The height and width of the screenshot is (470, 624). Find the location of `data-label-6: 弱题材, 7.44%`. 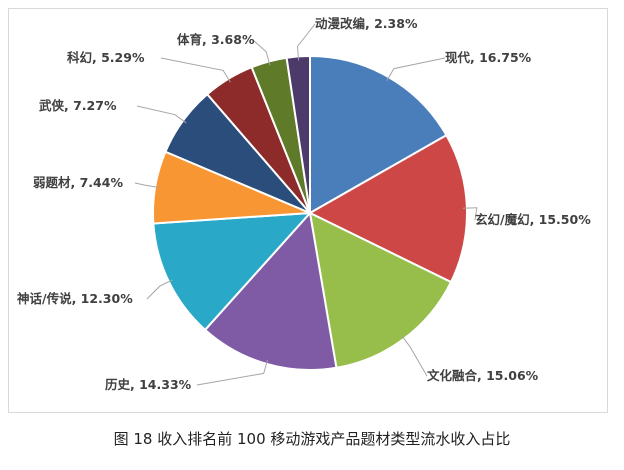

data-label-6: 弱题材, 7.44% is located at coordinates (78, 182).